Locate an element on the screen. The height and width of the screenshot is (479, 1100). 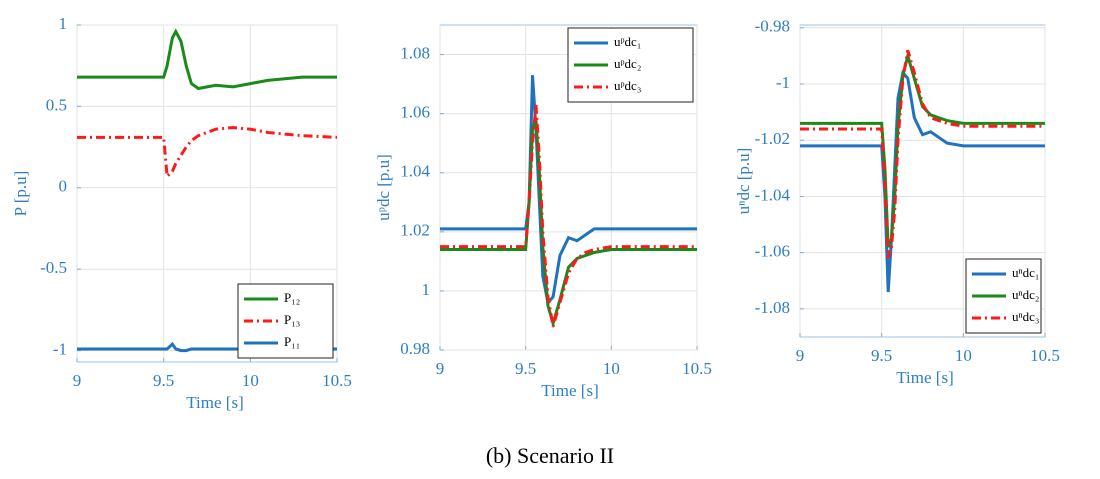
y-tick-label: 1.08 is located at coordinates (415, 52).